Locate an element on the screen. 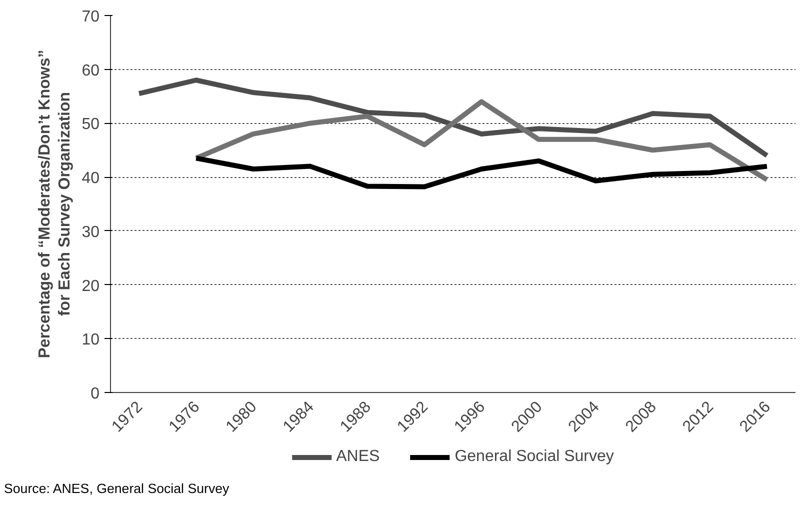  y-tick-label: 40 is located at coordinates (91, 179).